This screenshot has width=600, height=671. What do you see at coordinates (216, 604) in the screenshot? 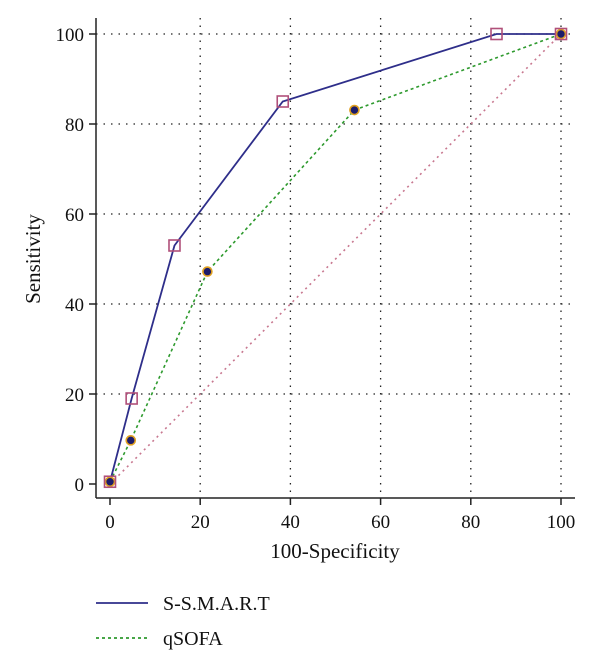
I see `legend-label-s-smart: S-S.M.A.R.T` at bounding box center [216, 604].